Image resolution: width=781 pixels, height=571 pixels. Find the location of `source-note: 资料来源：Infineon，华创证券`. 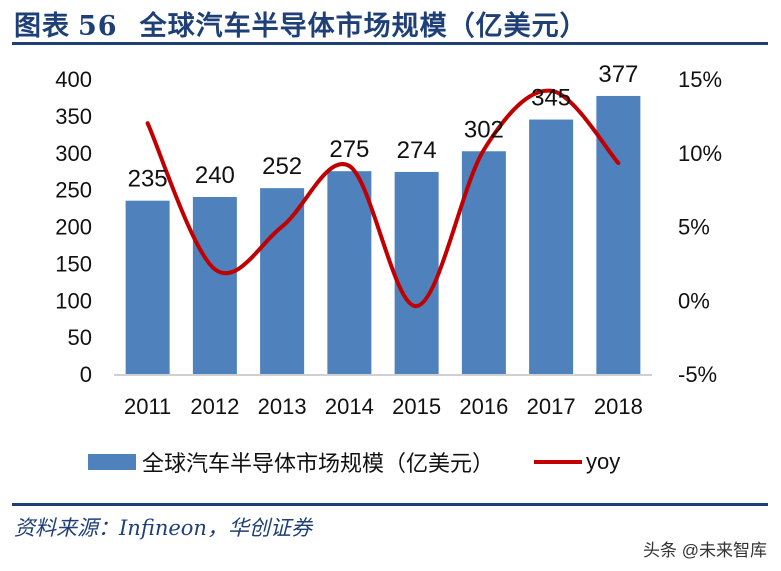

source-note: 资料来源：Infineon，华创证券 is located at coordinates (163, 528).